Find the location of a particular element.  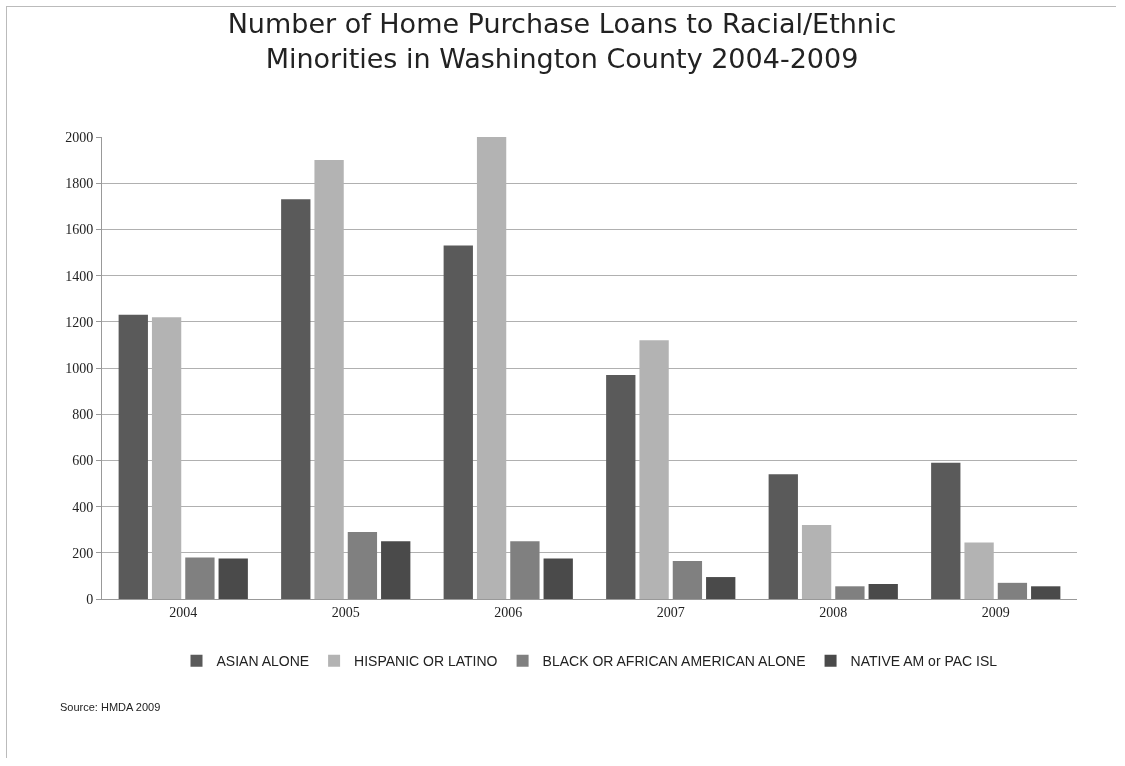

x-tick-label: 2005 is located at coordinates (345, 612).